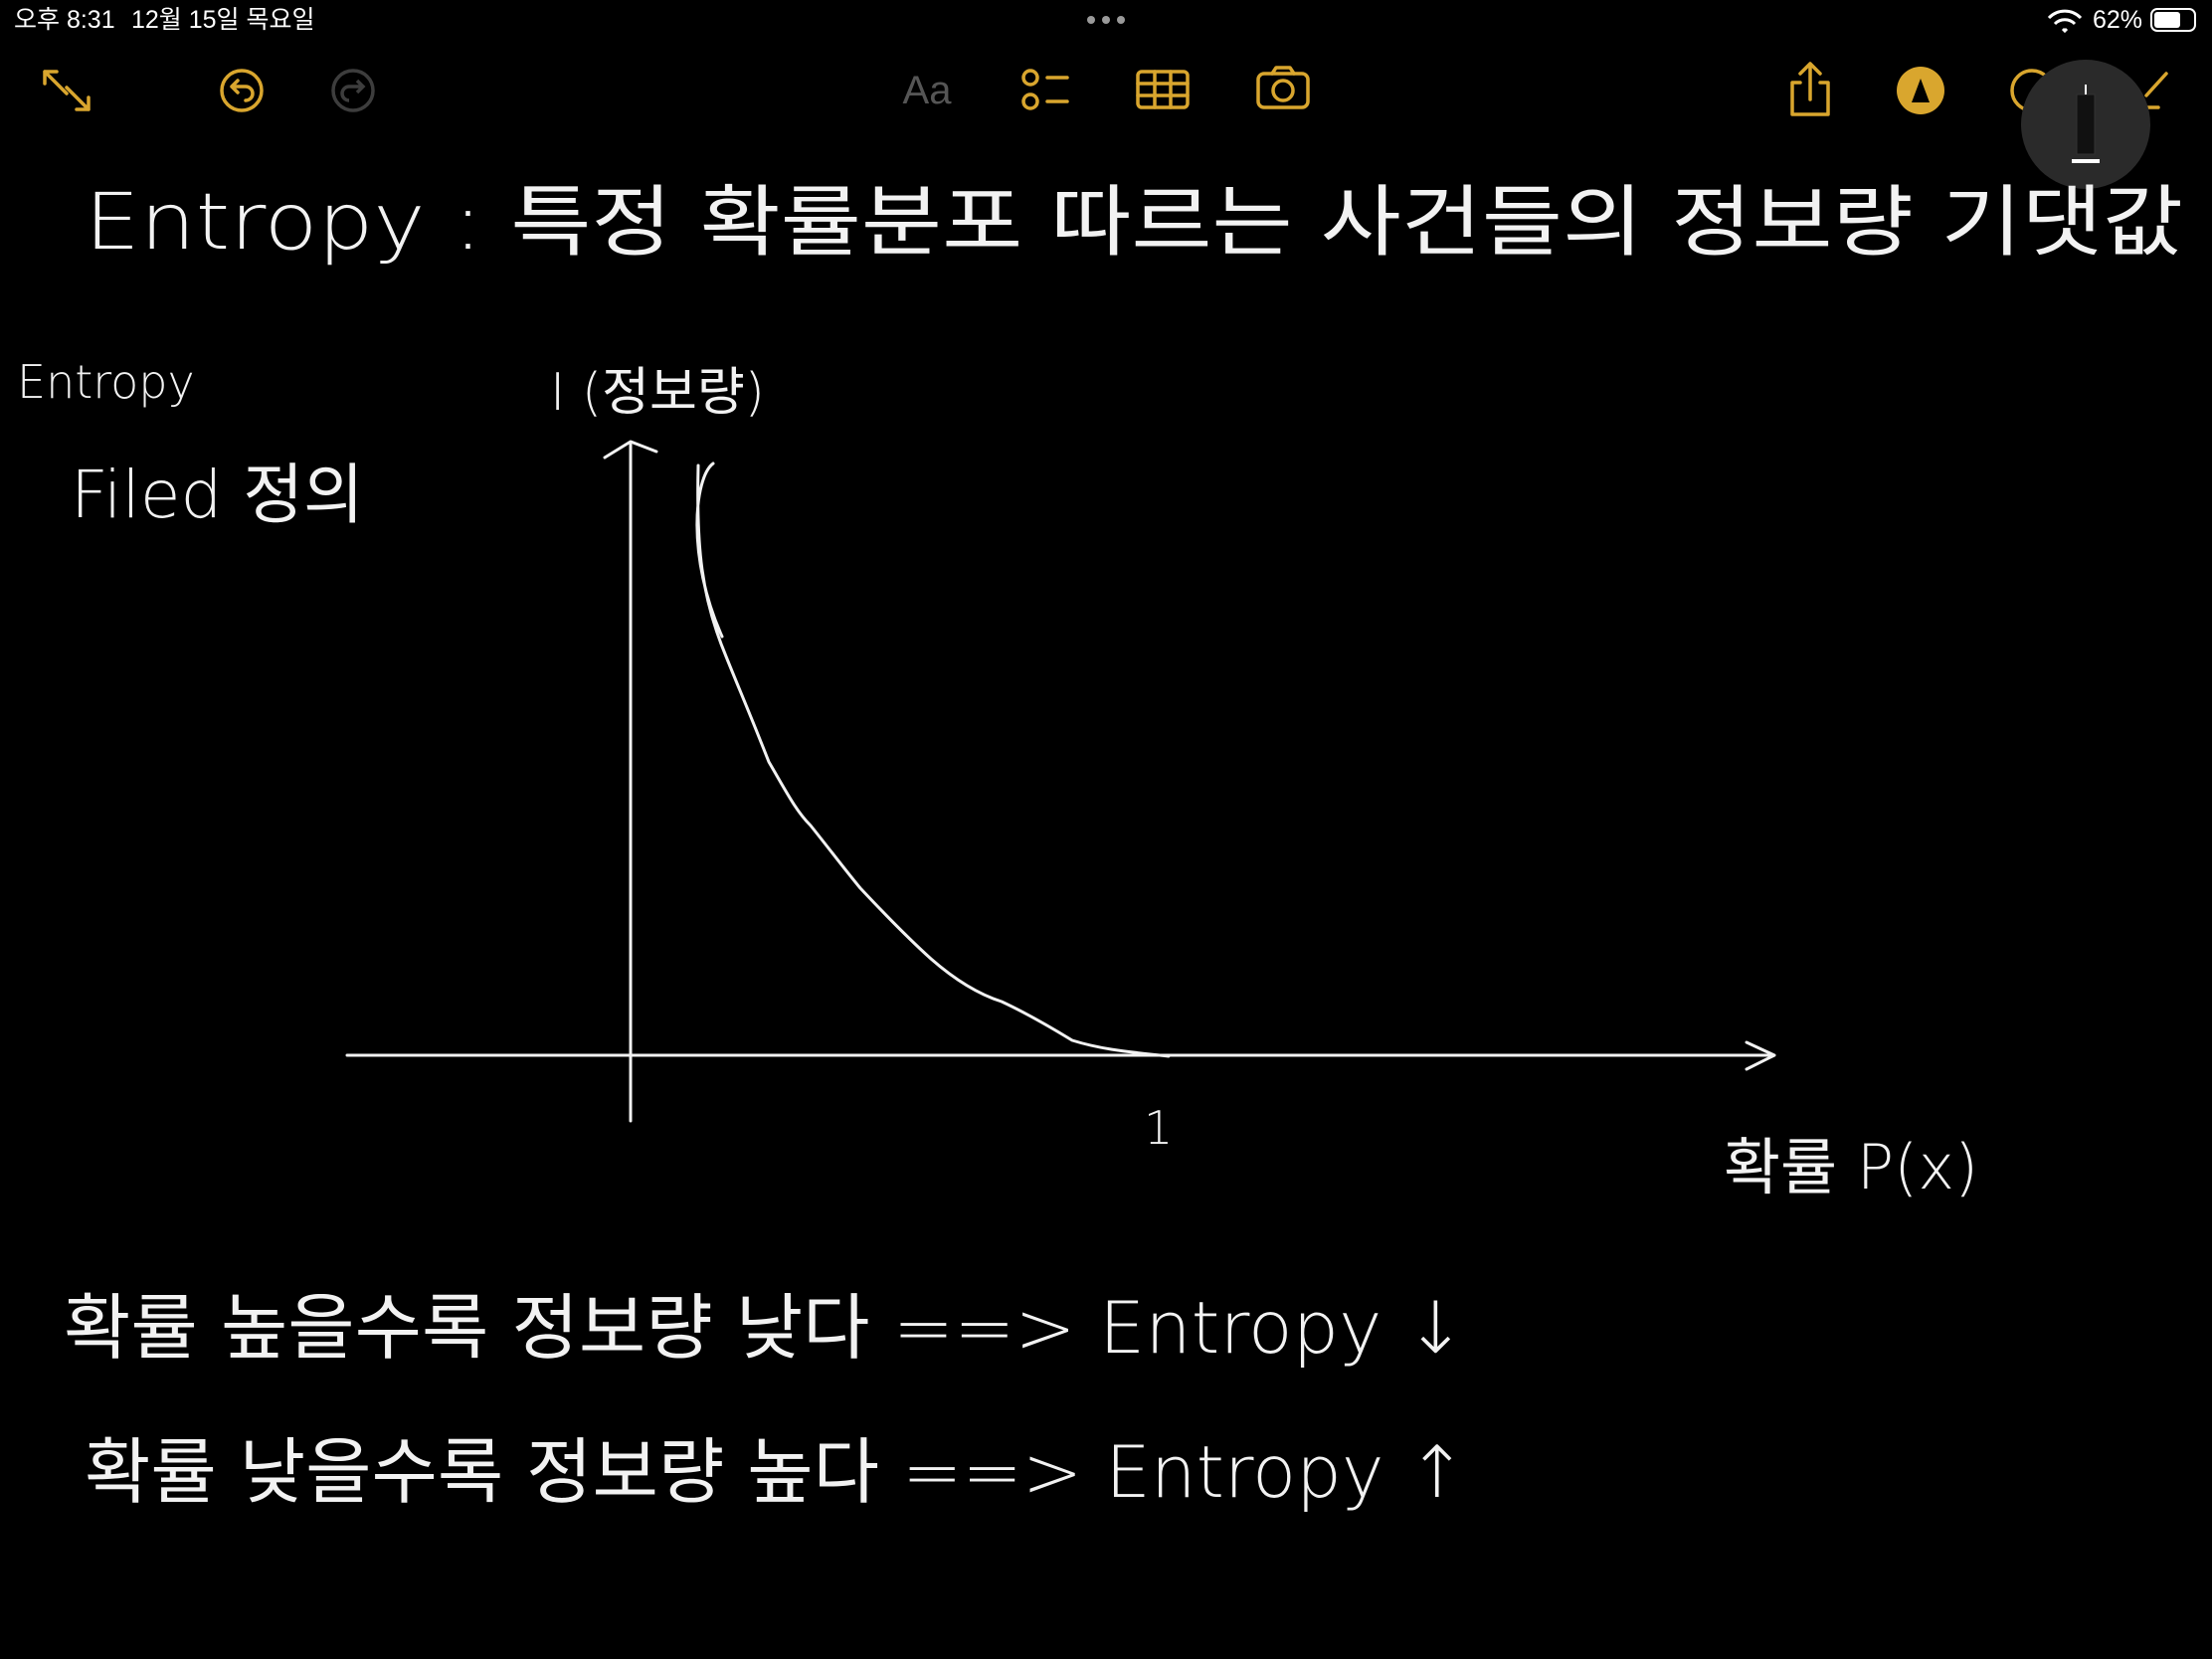 Image resolution: width=2212 pixels, height=1659 pixels. I want to click on x-axis, so click(1060, 1055).